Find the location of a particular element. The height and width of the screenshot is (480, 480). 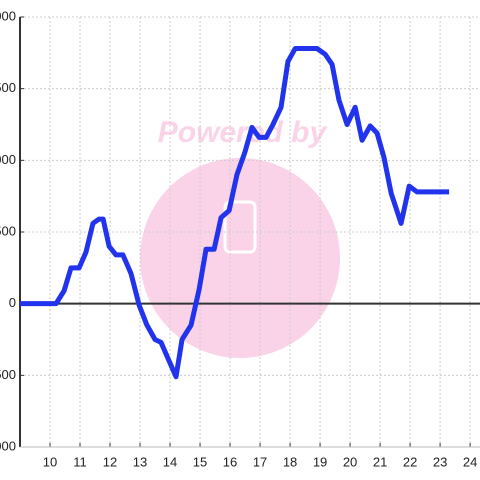

x-tick-label: 16 is located at coordinates (230, 461).